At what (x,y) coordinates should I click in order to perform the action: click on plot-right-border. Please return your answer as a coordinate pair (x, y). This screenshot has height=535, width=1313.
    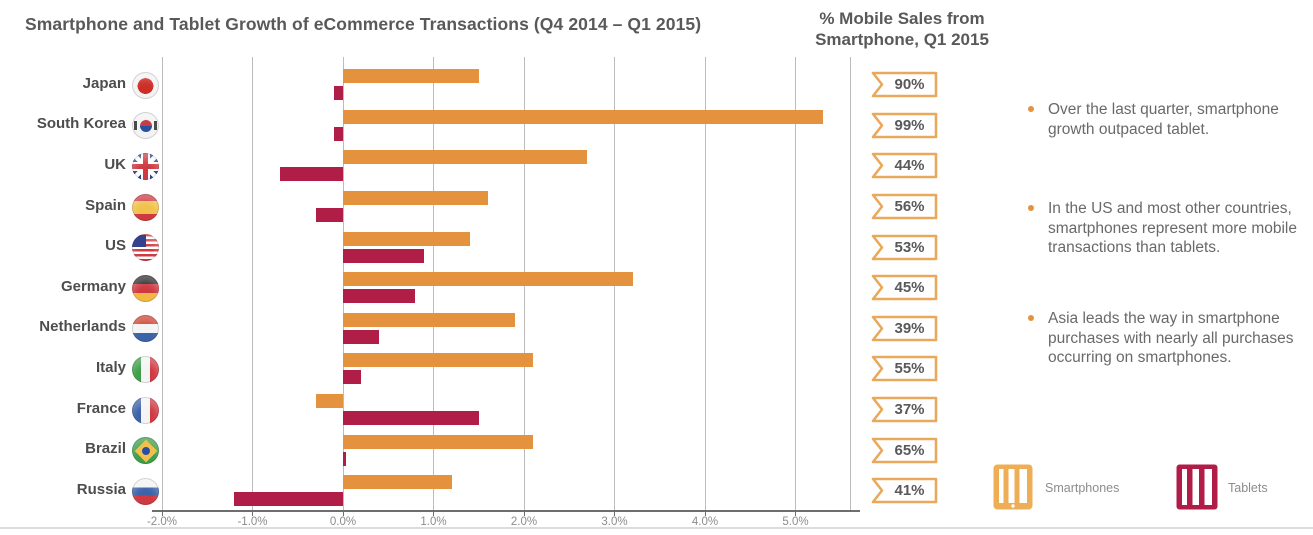
    Looking at the image, I should click on (850, 283).